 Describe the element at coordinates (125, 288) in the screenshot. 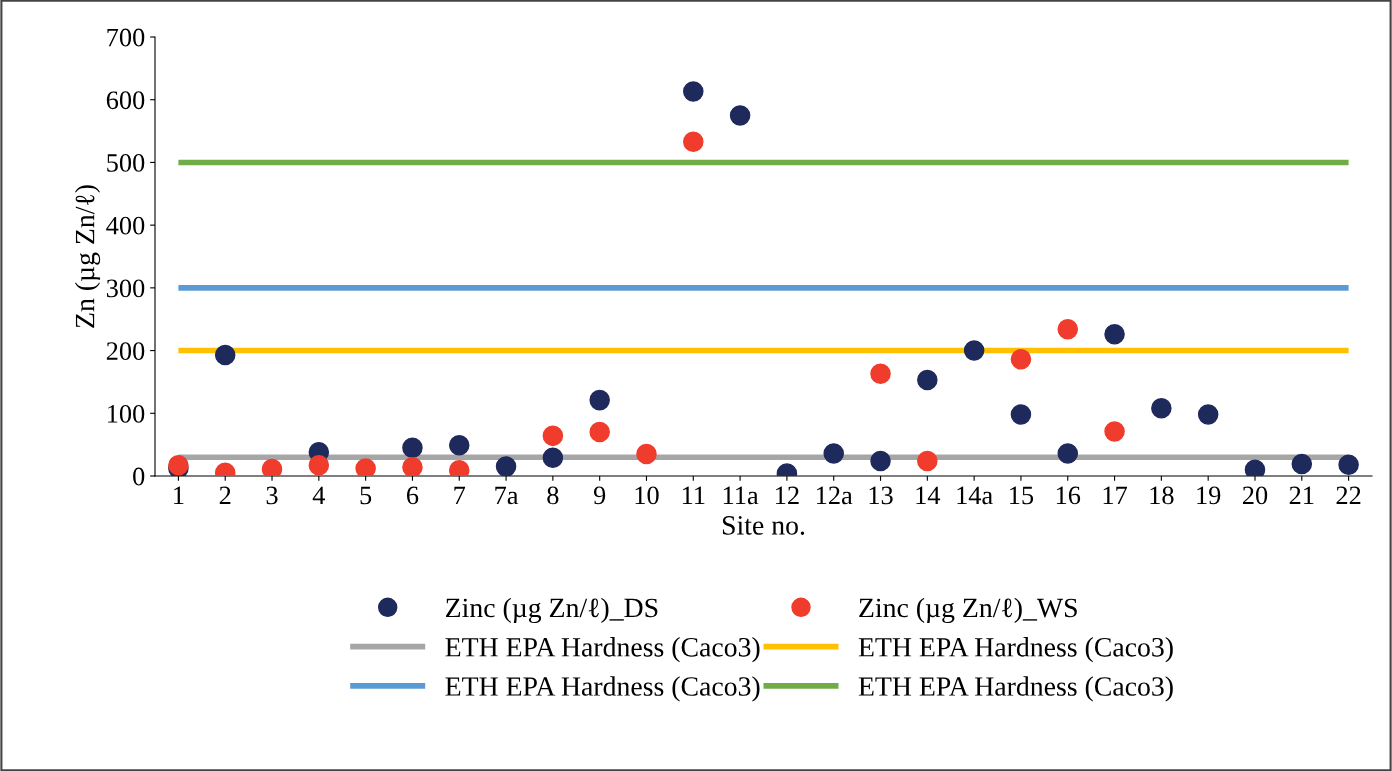

I see `y-tick-label: 300` at that location.